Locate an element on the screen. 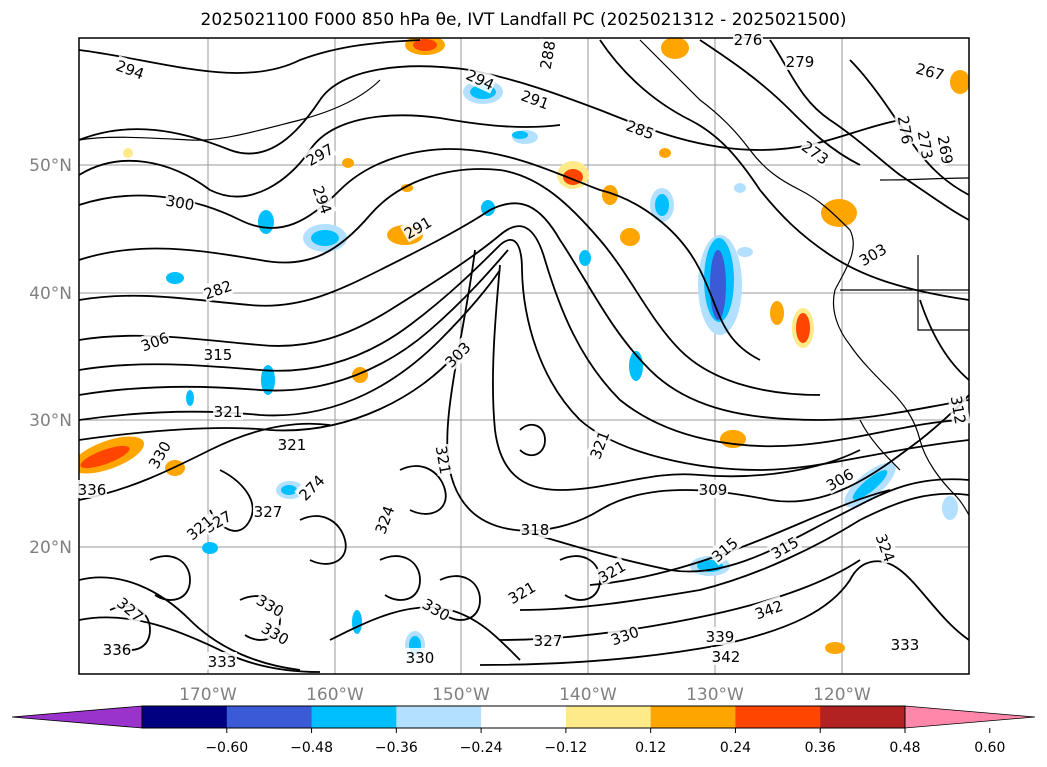  contour-label: 300 is located at coordinates (179, 203).